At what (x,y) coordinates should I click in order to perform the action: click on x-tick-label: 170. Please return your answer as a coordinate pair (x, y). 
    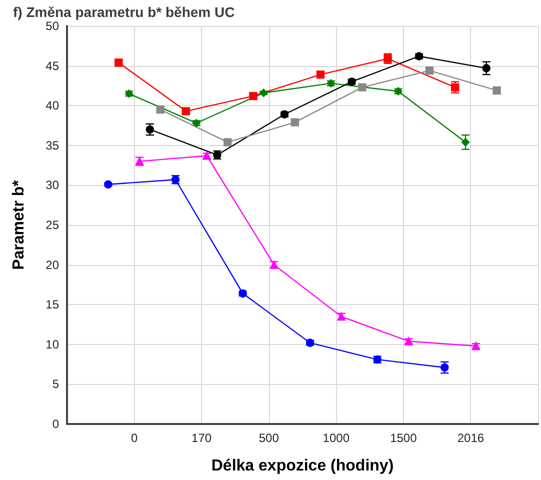
    Looking at the image, I should click on (202, 438).